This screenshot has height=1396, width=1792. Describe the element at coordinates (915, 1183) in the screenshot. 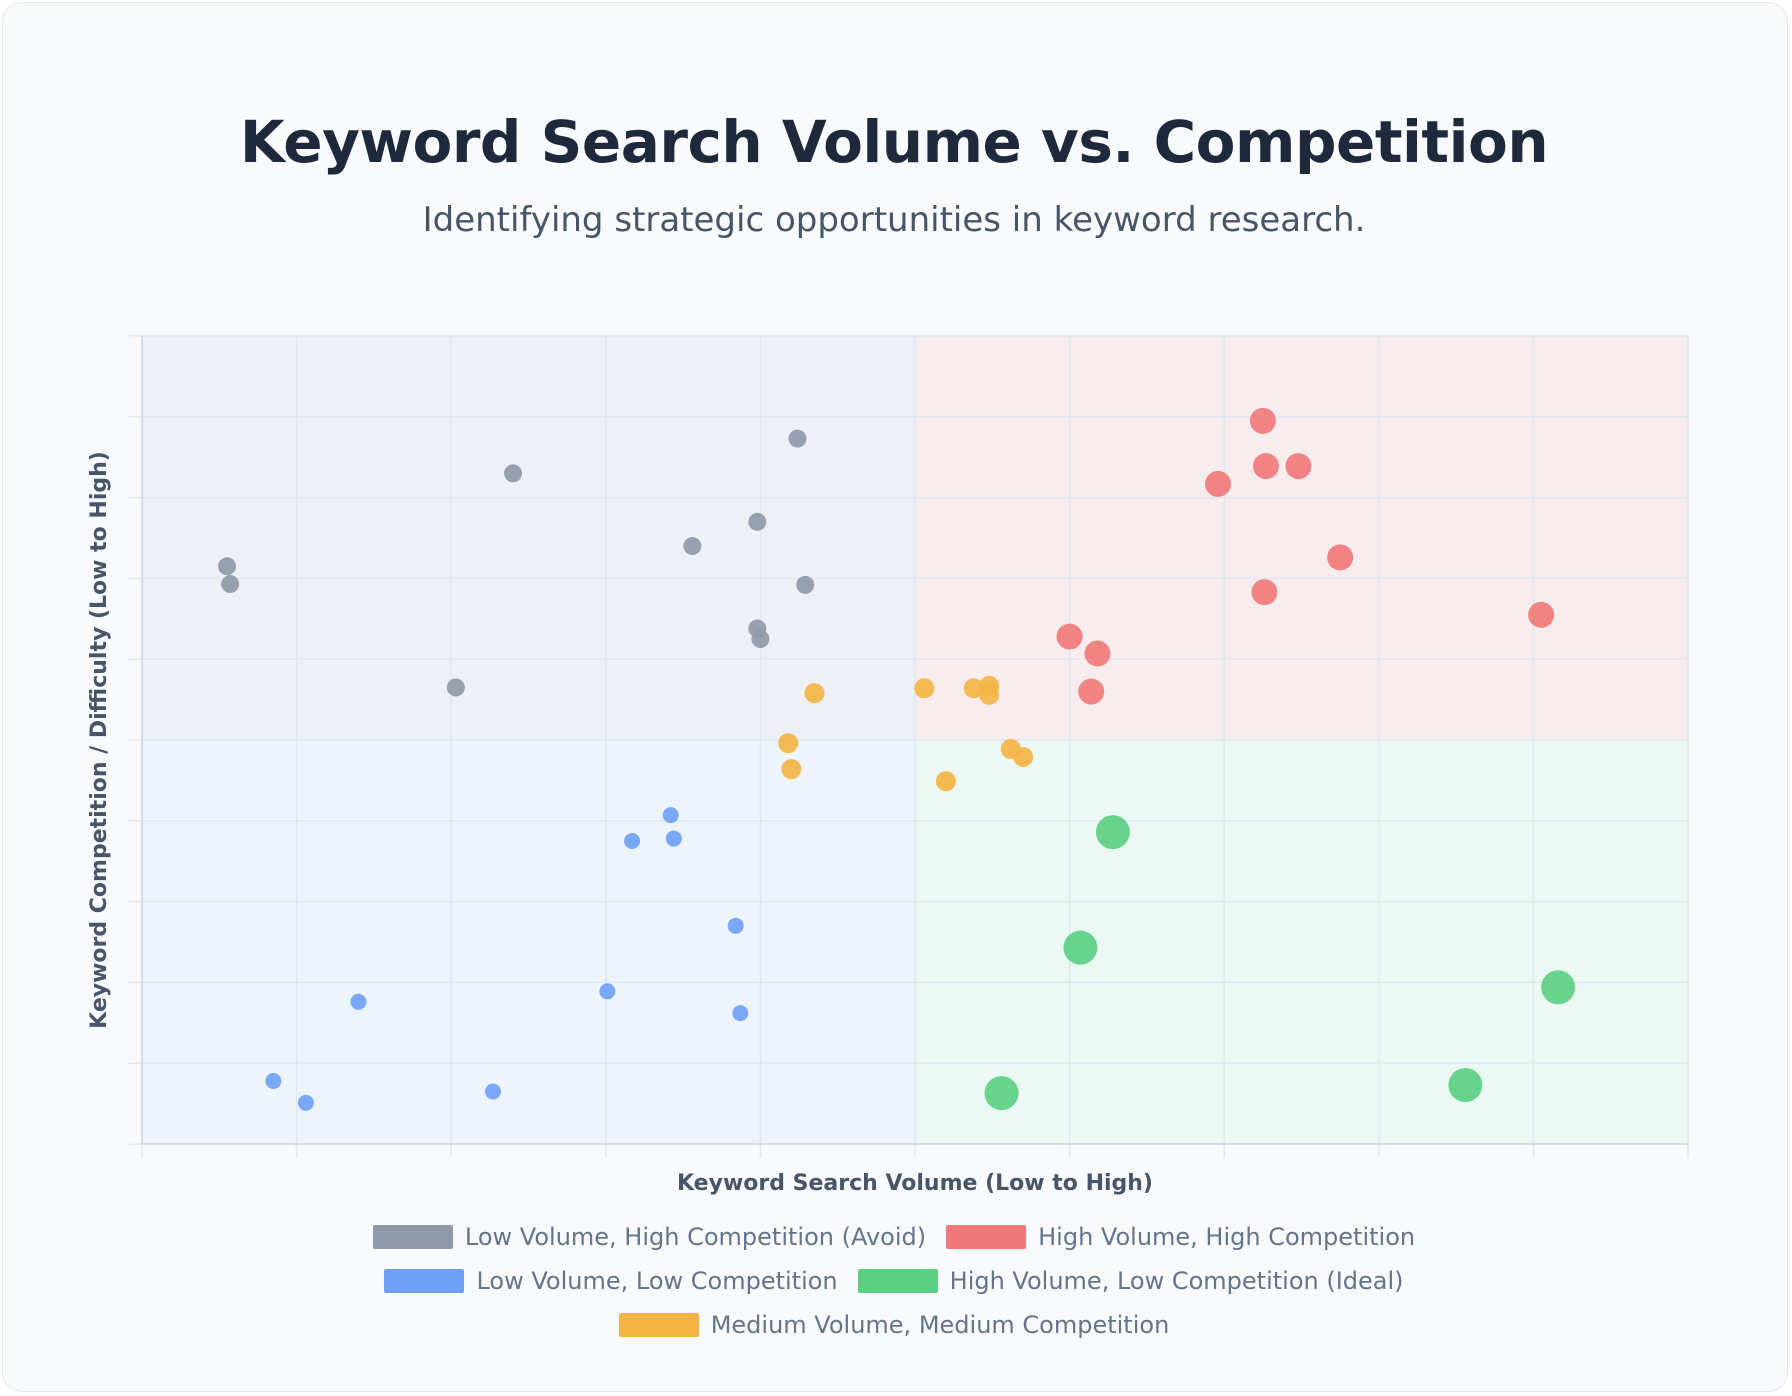

I see `x-axis-label: Keyword Search Volume (Low to High)` at that location.